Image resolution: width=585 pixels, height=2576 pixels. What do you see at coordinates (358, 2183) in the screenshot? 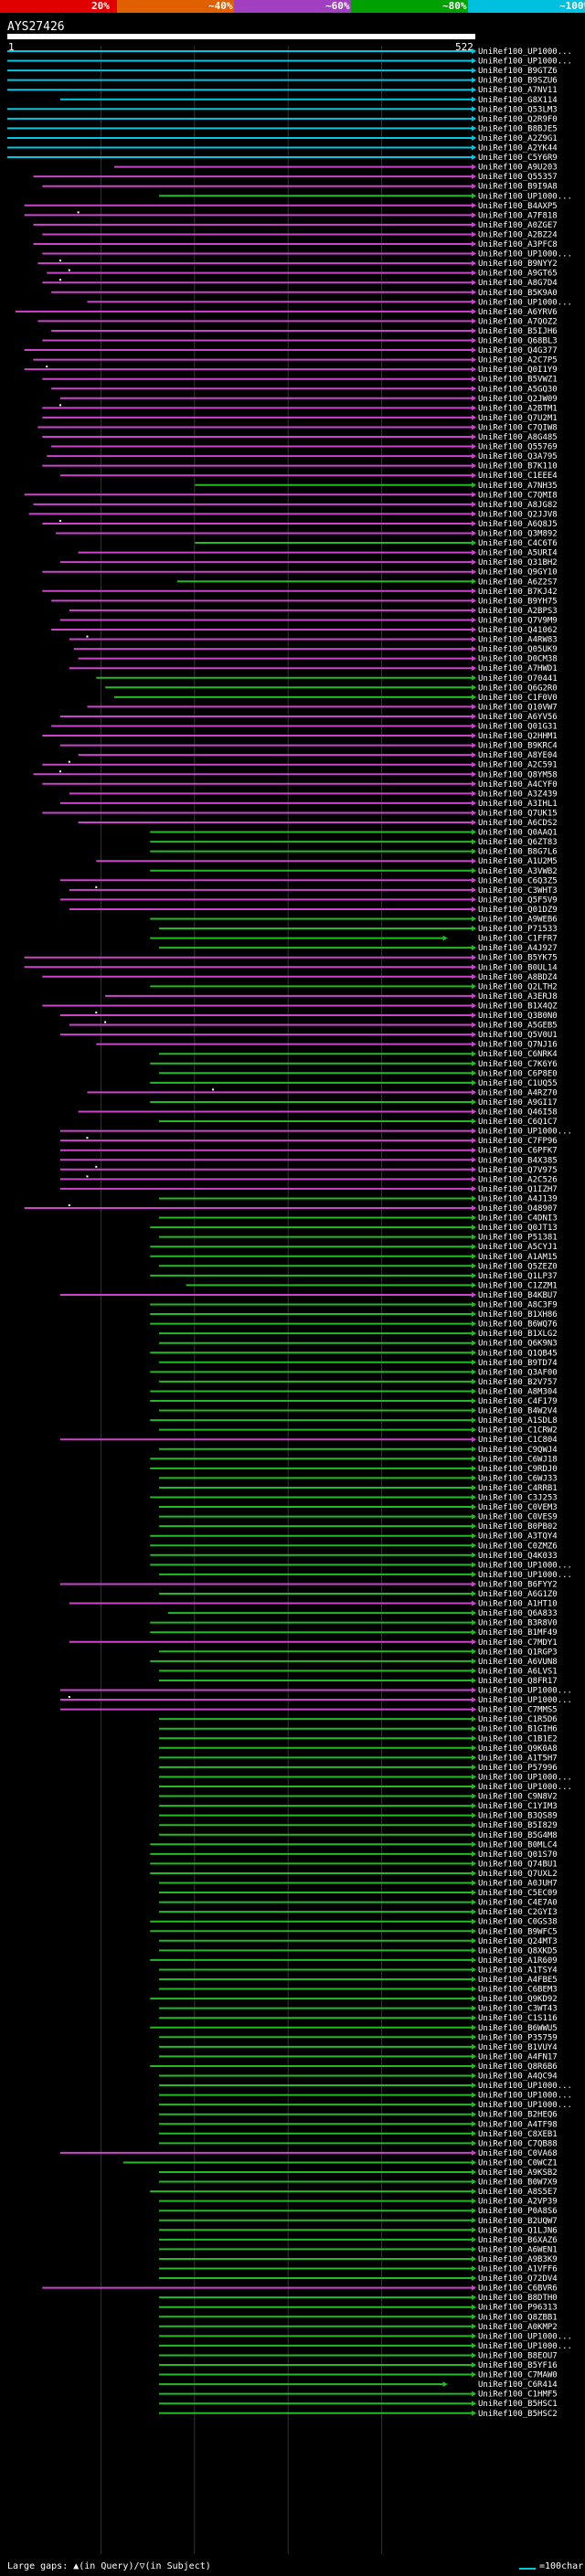
I see `hit-row: UniRef100_B0W7X9` at bounding box center [358, 2183].